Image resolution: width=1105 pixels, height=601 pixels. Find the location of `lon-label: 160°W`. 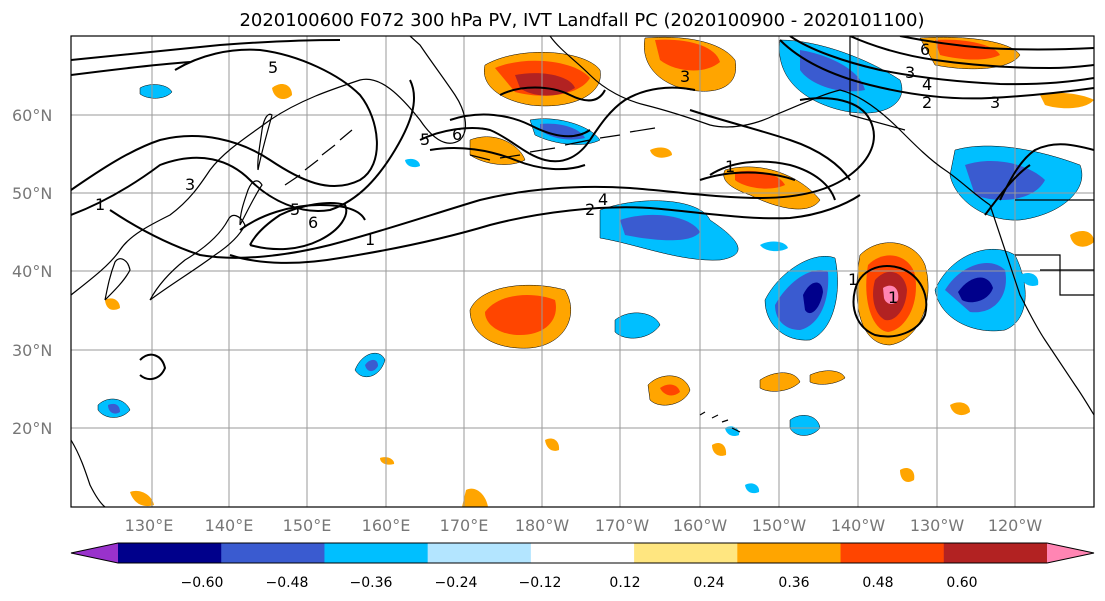

lon-label: 160°W is located at coordinates (700, 525).